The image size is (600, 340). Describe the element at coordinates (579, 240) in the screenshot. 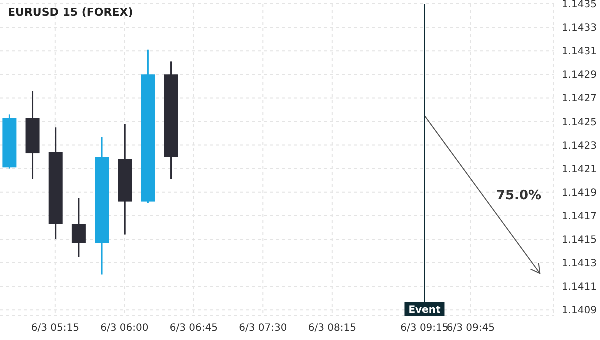

I see `y-tick-label: 1.1415` at that location.